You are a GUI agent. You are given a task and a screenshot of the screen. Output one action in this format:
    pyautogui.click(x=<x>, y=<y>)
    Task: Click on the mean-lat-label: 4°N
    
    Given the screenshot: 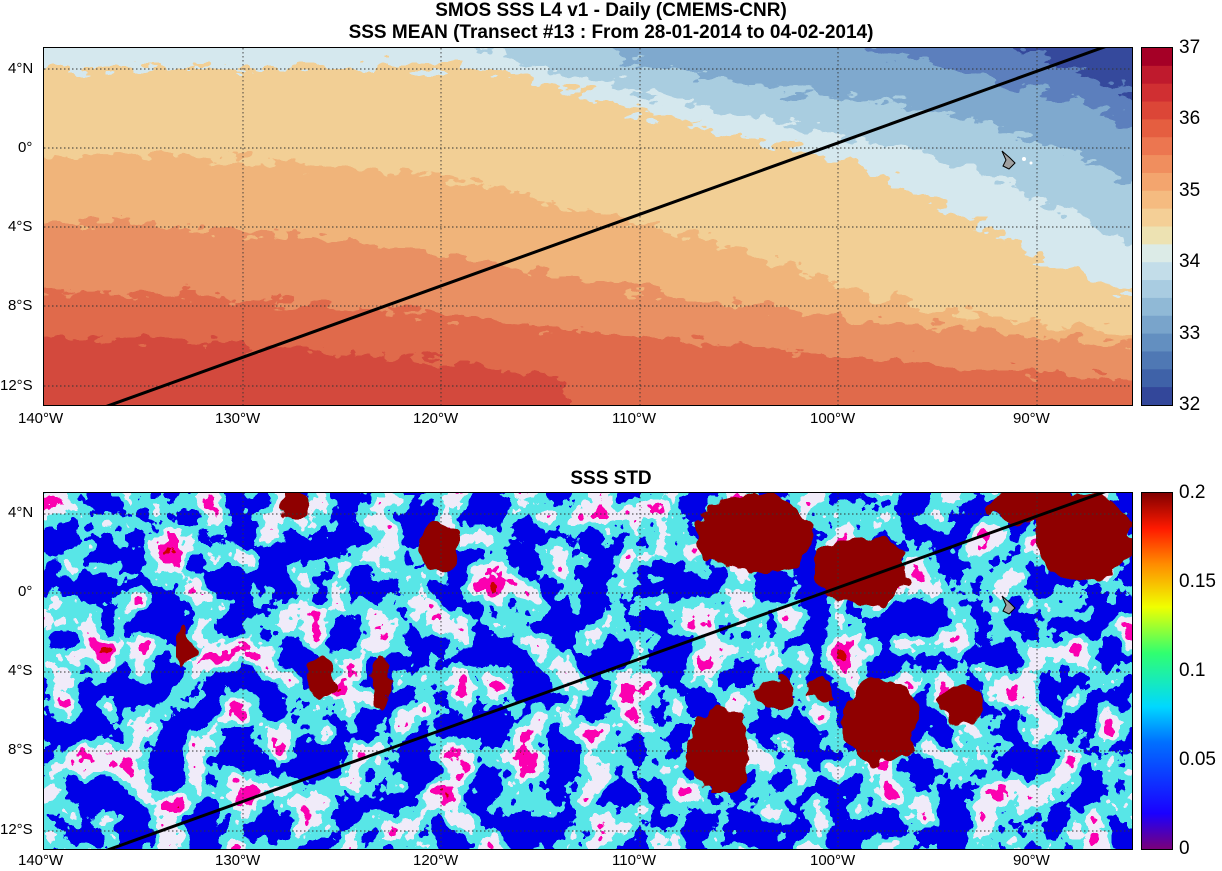 What is the action you would take?
    pyautogui.click(x=21, y=68)
    